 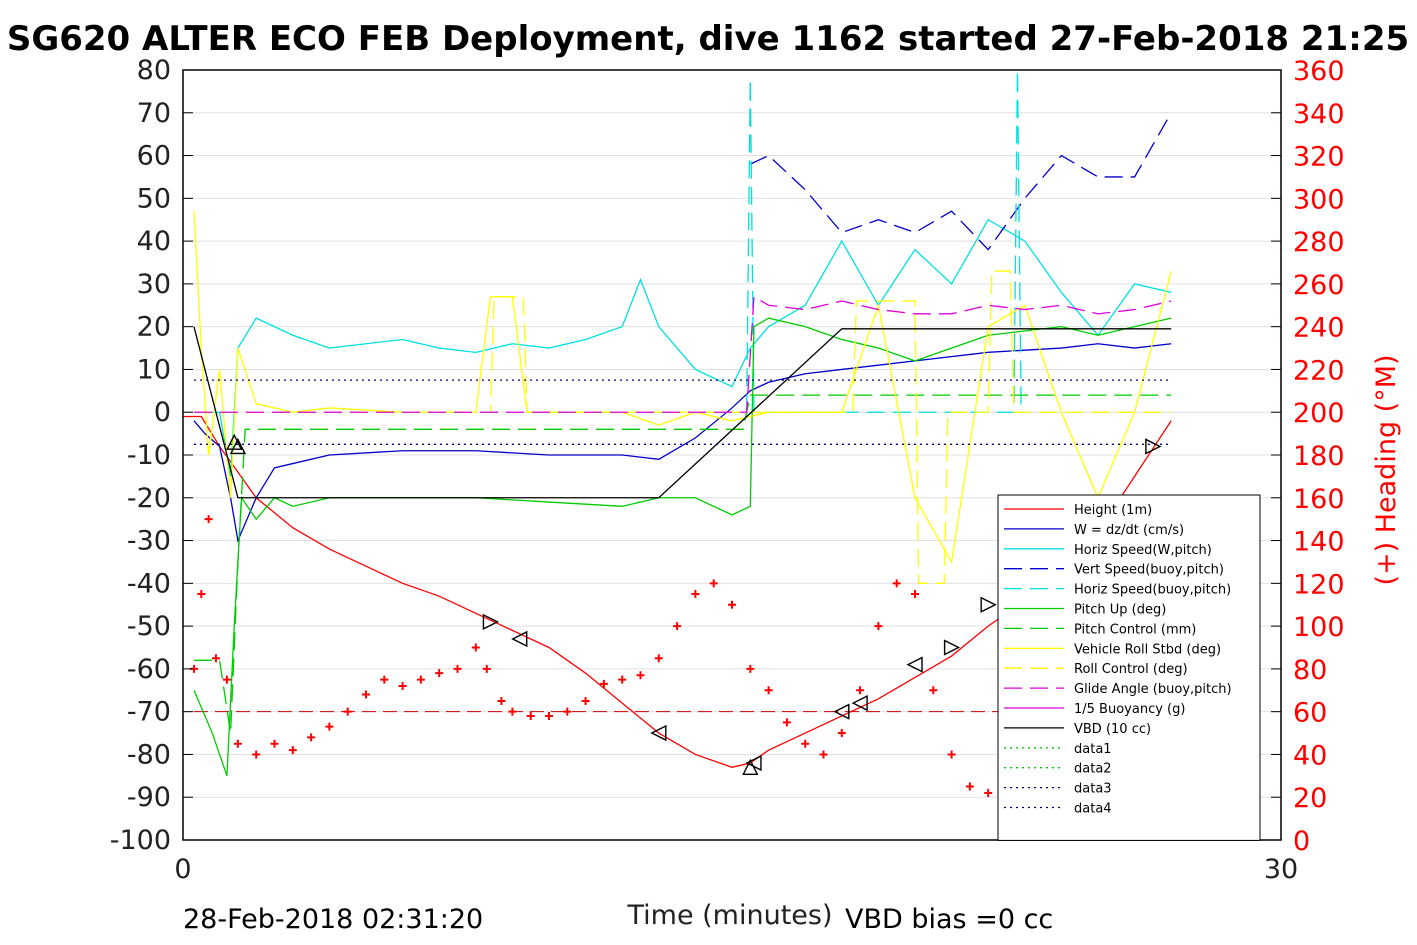 I want to click on y2-tick-label: 260, so click(x=1319, y=285).